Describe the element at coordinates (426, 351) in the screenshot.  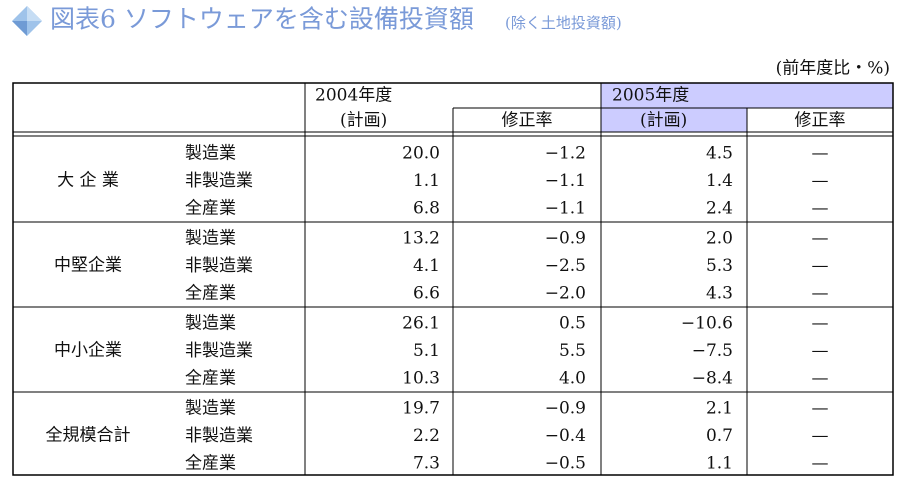
I see `cell: 5.1` at that location.